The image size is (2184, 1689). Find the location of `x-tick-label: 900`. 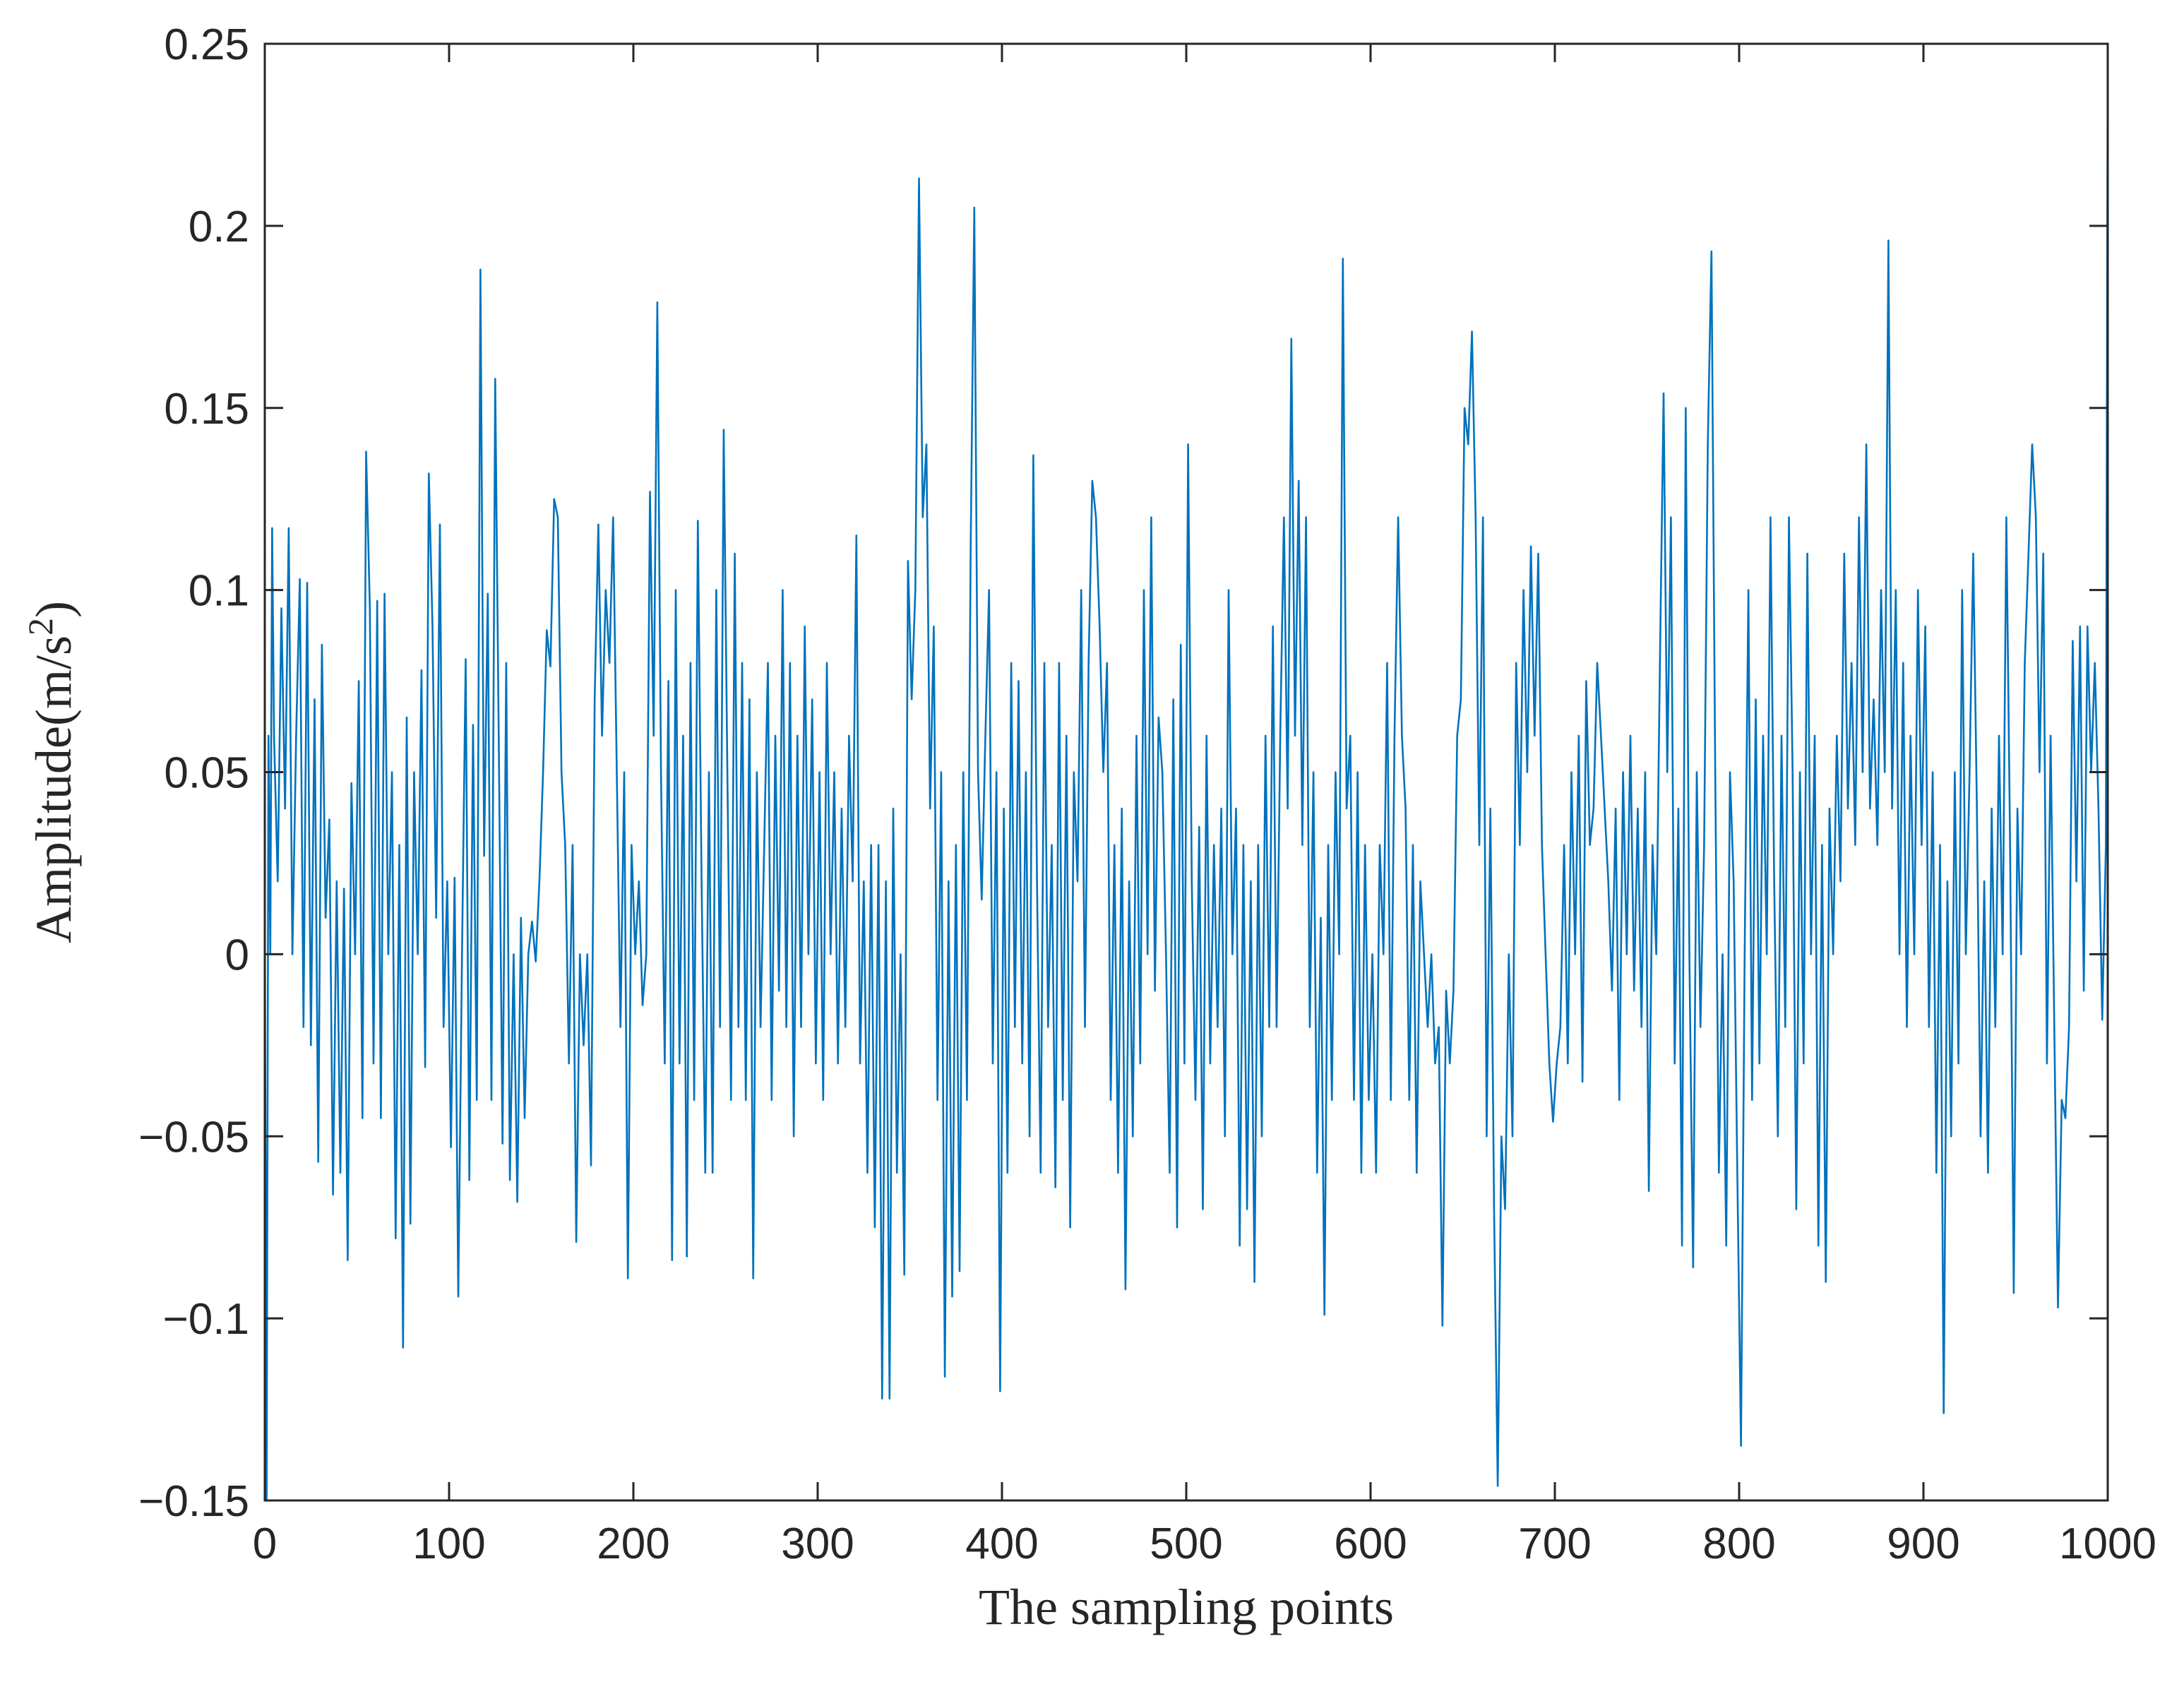

x-tick-label: 900 is located at coordinates (1923, 1544).